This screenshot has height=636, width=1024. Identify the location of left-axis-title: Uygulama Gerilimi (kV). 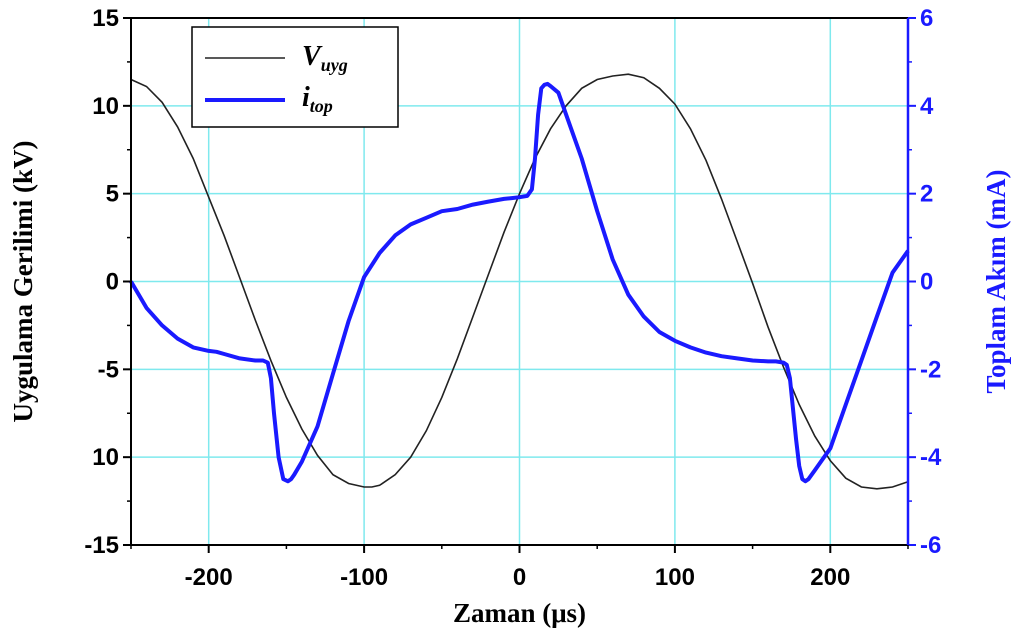
(23, 282).